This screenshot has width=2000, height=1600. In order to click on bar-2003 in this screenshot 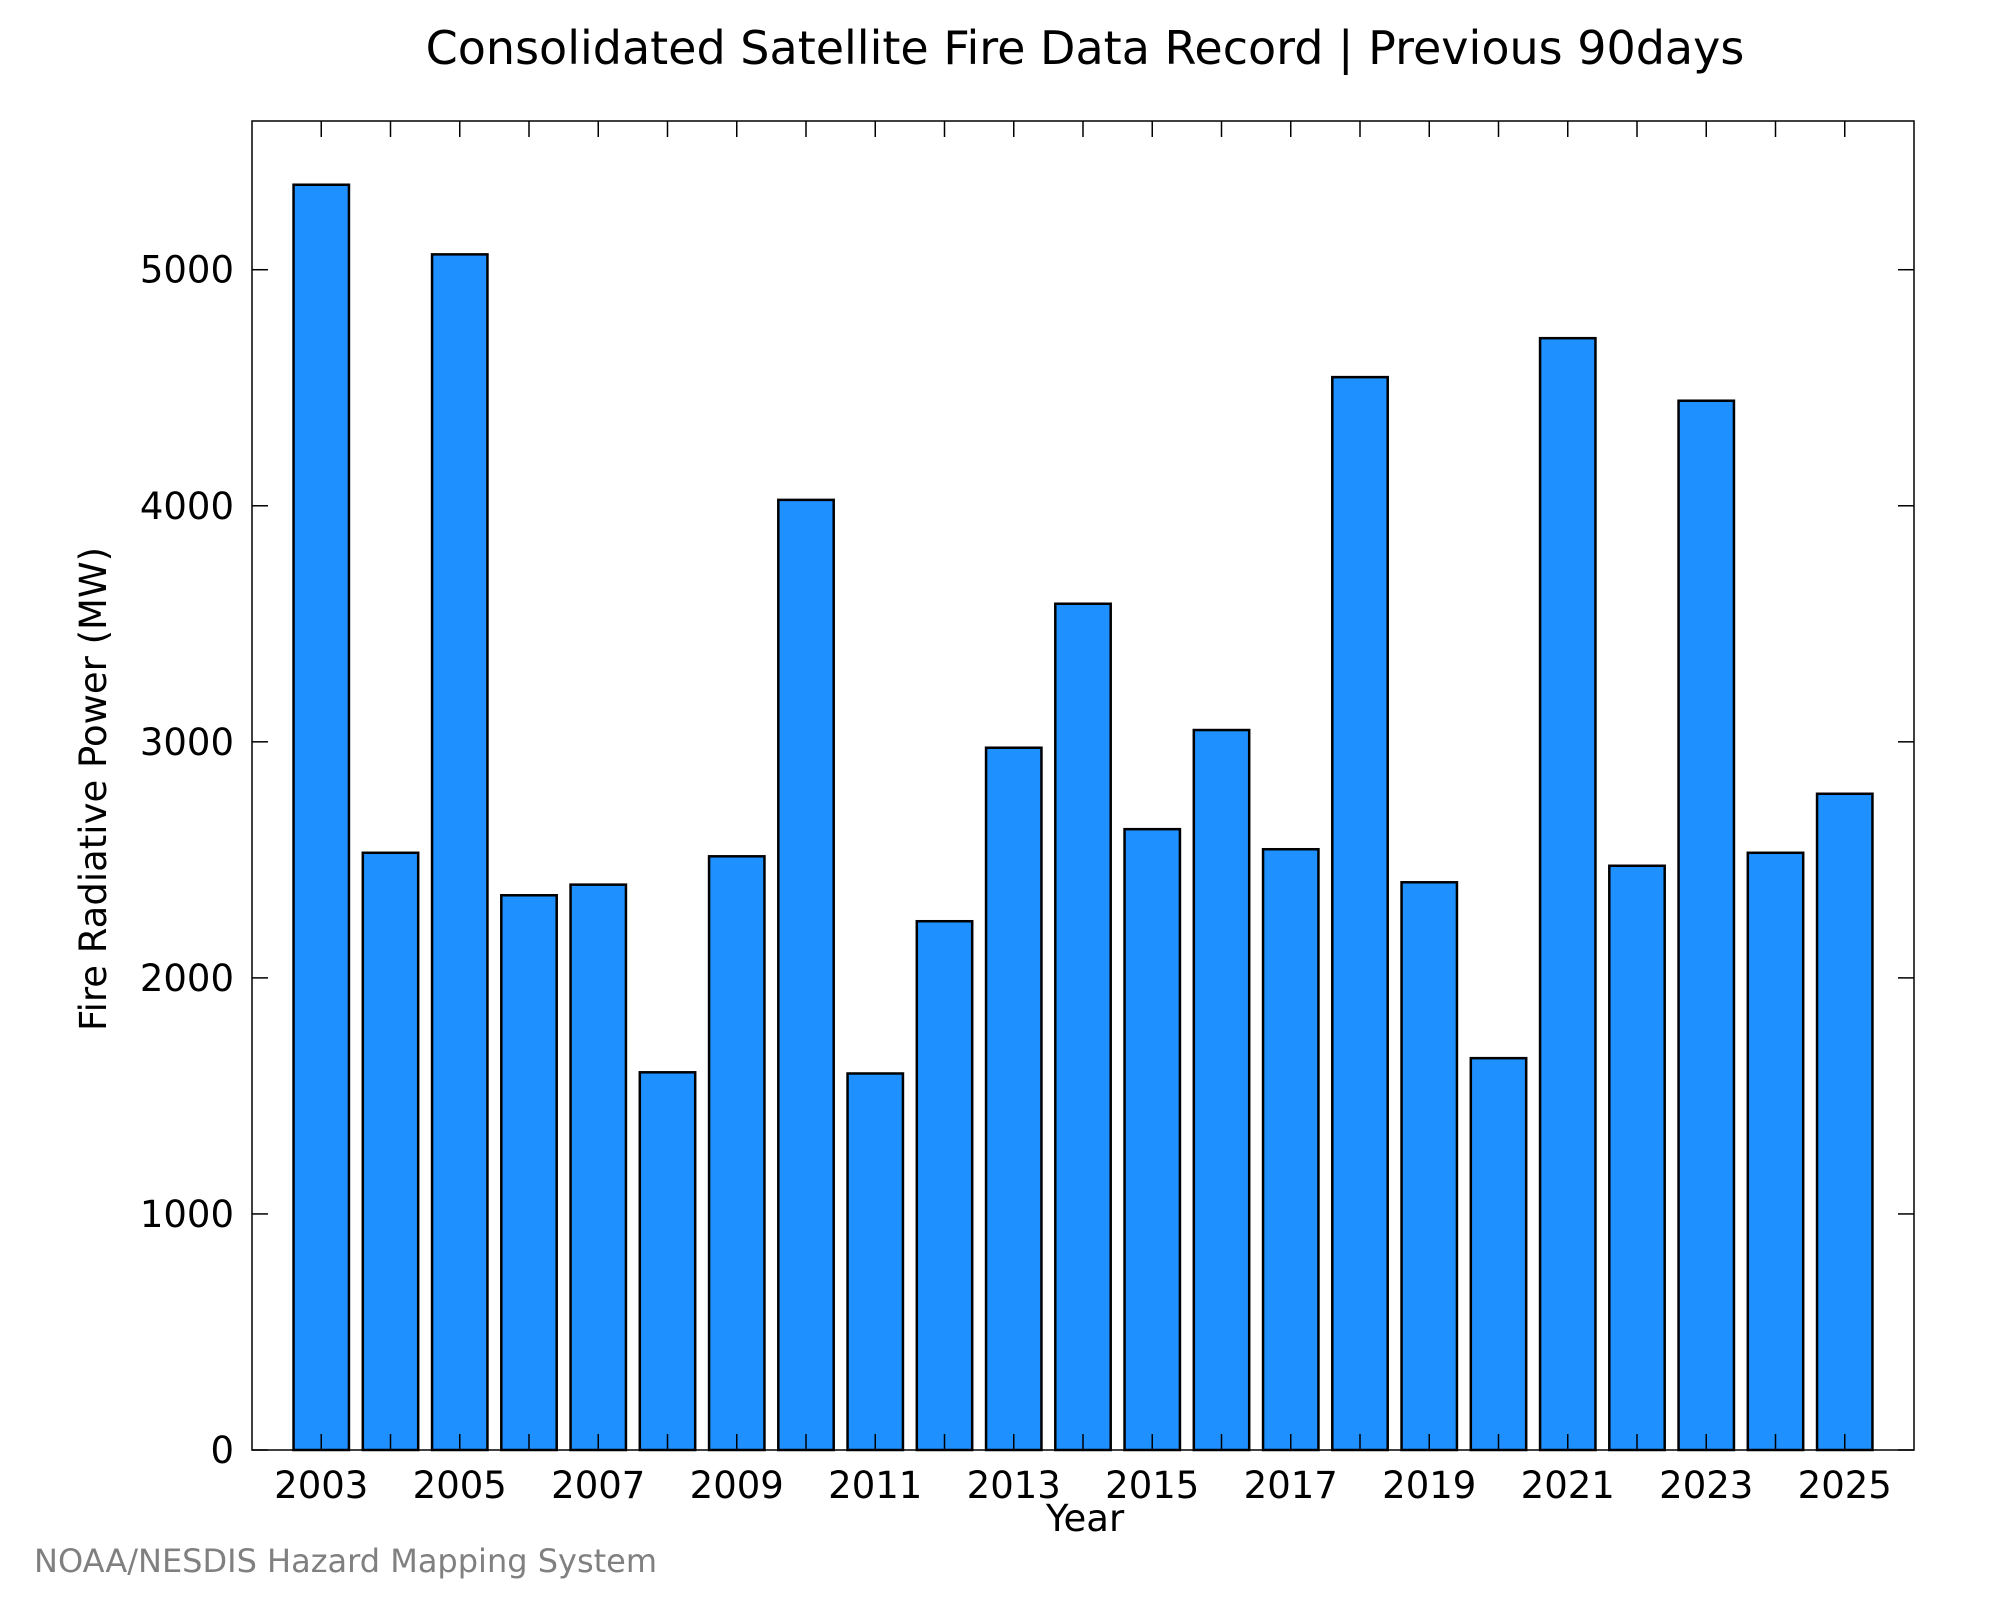, I will do `click(321, 817)`.